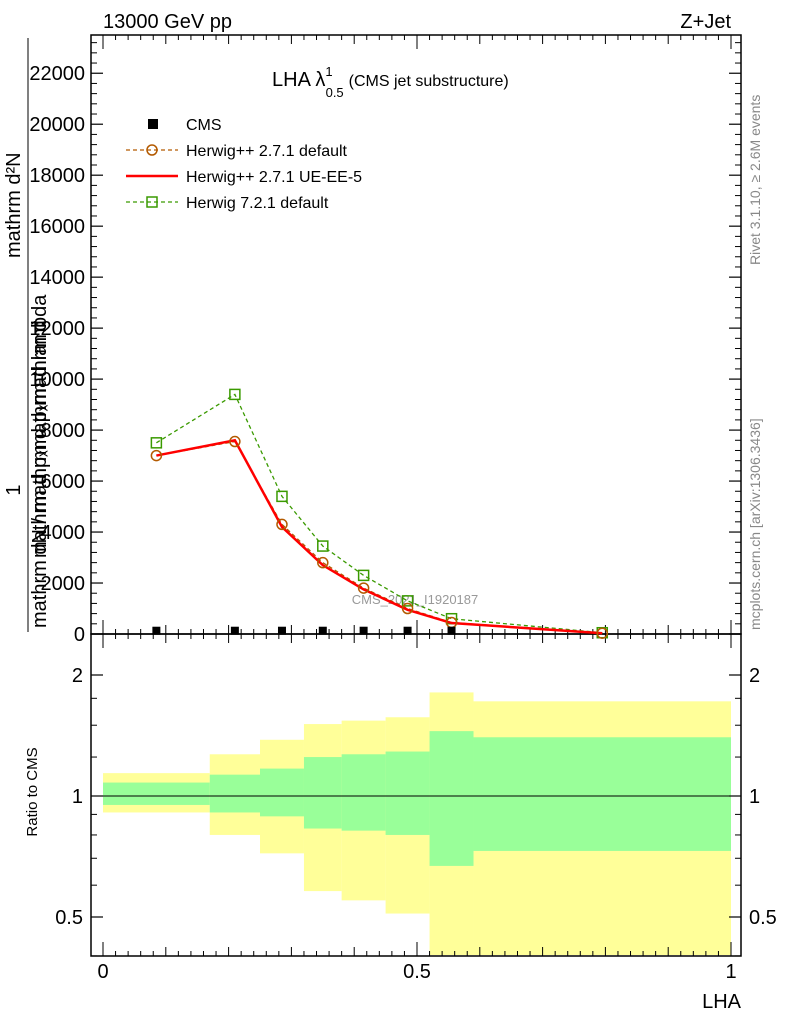  What do you see at coordinates (267, 151) in the screenshot?
I see `legend-label-herwig-default: Herwig++ 2.7.1 default` at bounding box center [267, 151].